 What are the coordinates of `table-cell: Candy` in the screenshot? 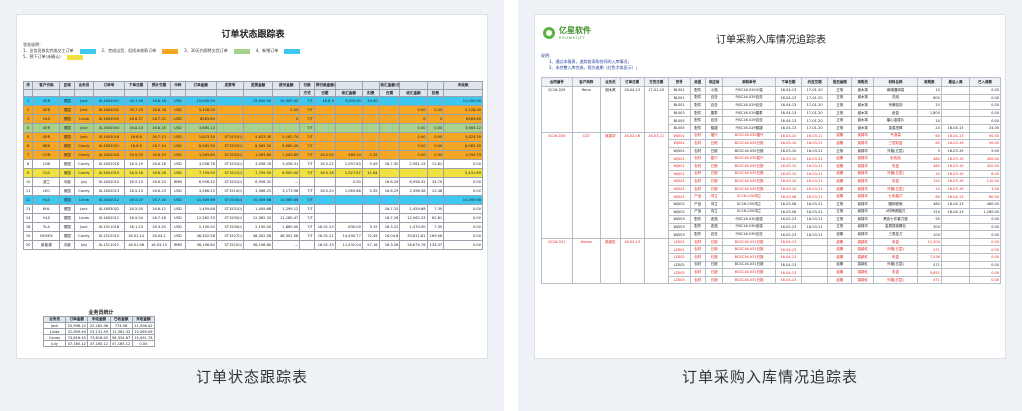 It's located at (84, 146).